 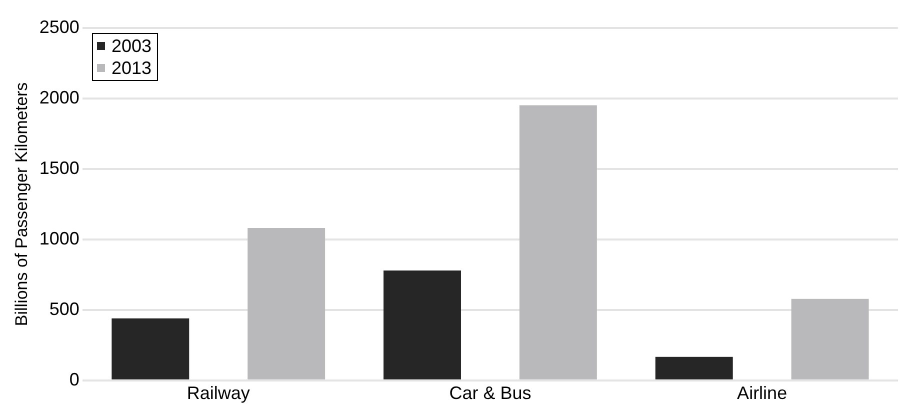 What do you see at coordinates (490, 393) in the screenshot?
I see `x-tick-label: Car & Bus` at bounding box center [490, 393].